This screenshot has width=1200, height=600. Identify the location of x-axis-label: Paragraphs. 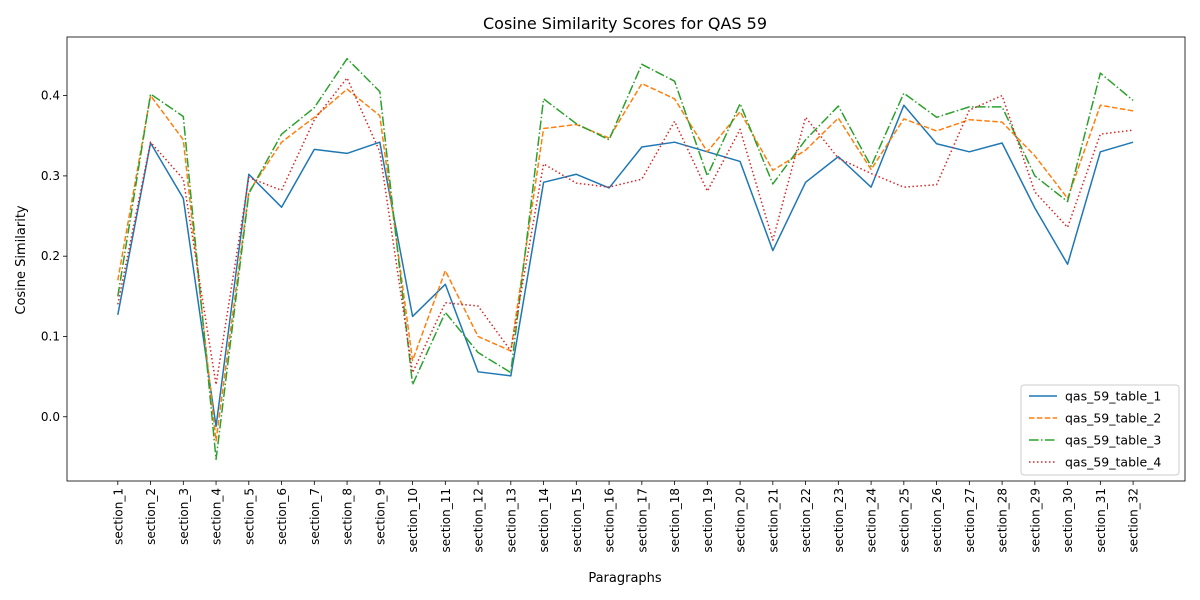
(625, 578).